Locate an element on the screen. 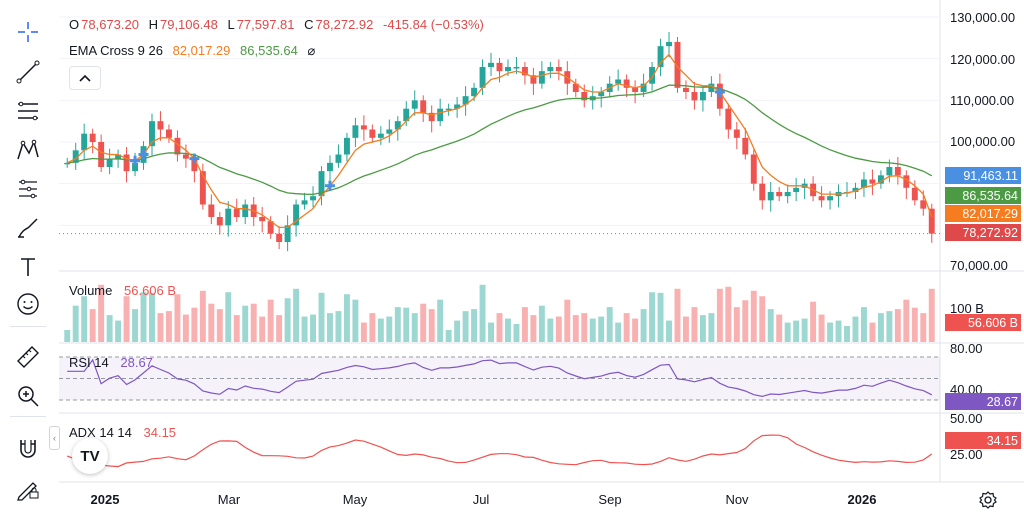  brush-tool is located at coordinates (28, 228).